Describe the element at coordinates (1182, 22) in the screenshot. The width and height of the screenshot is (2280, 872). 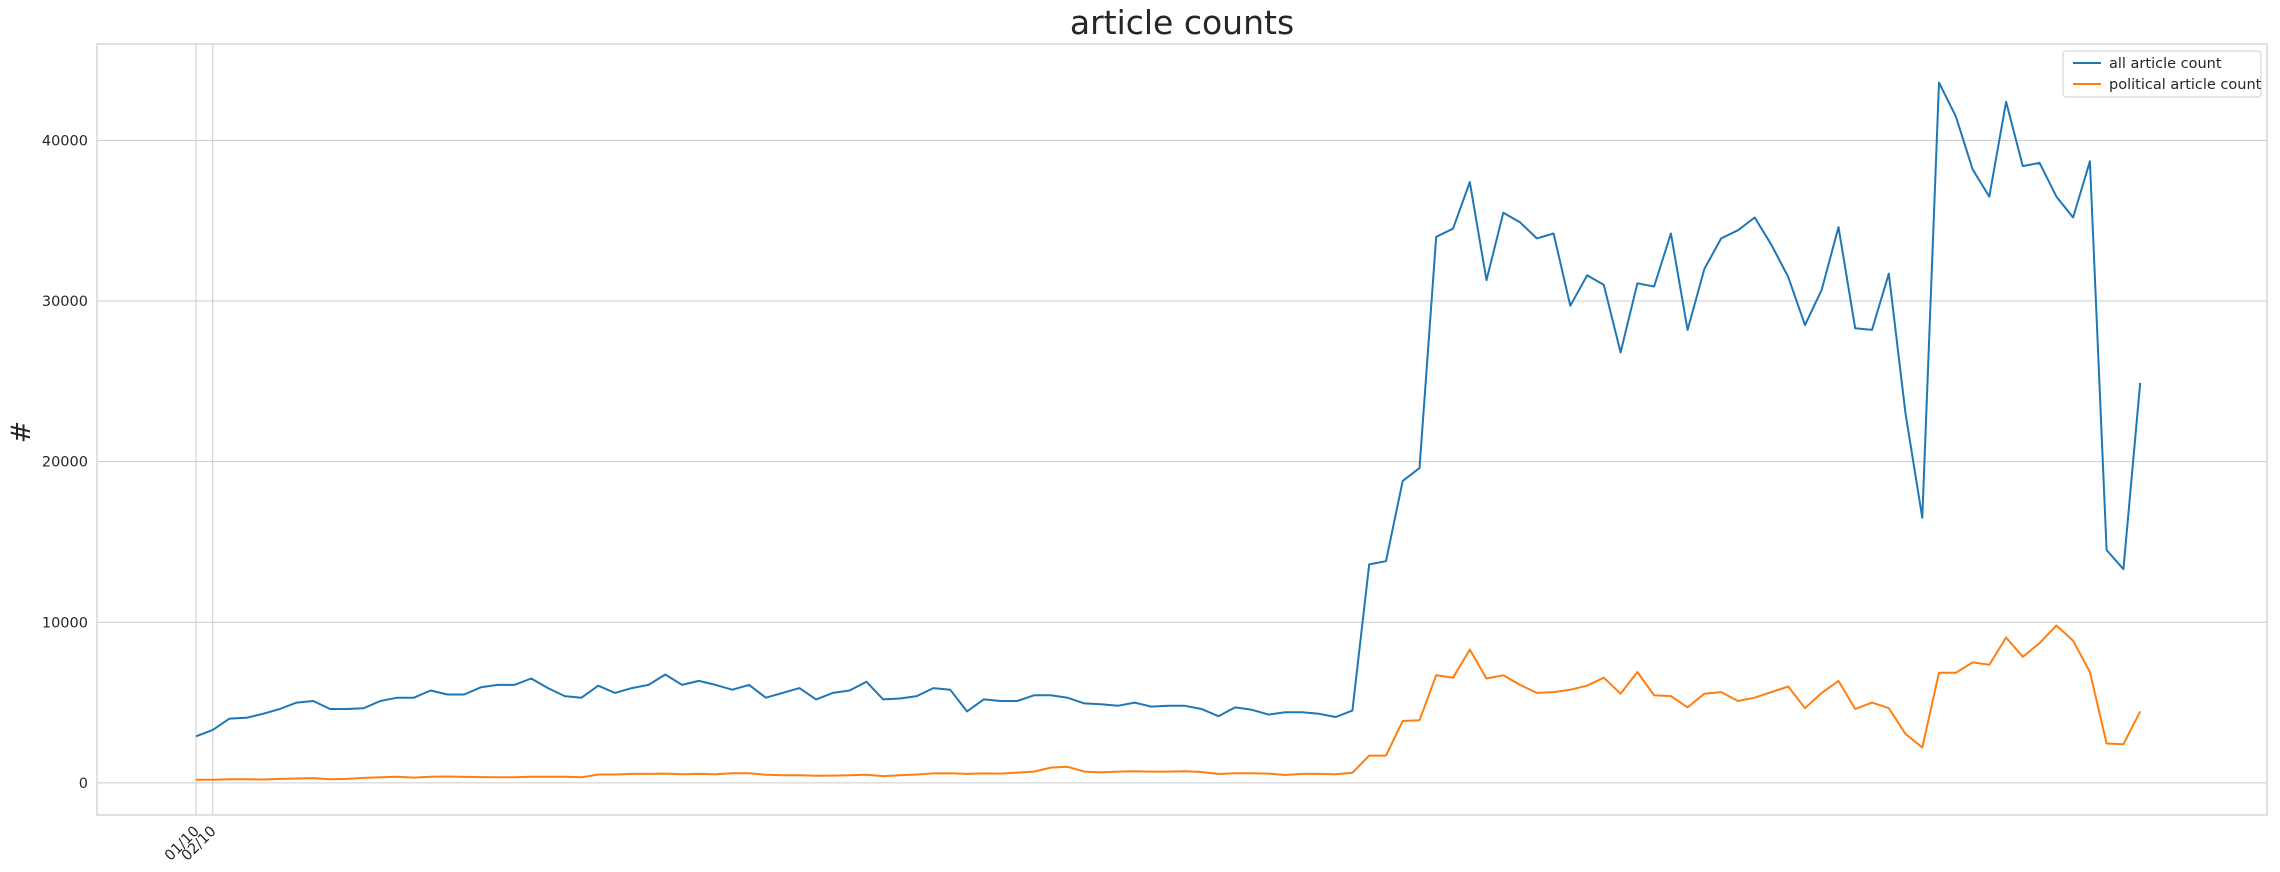
I see `chart-title: article counts` at that location.